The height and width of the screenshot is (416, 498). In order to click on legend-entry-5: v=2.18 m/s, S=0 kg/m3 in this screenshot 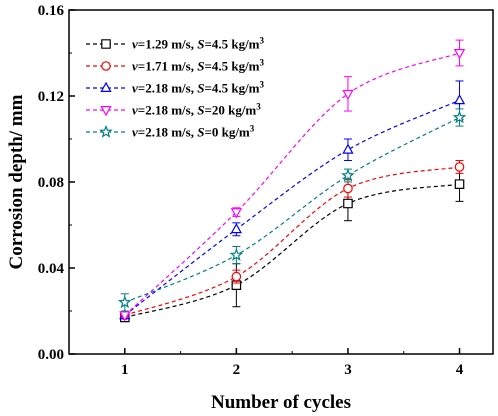, I will do `click(170, 132)`.